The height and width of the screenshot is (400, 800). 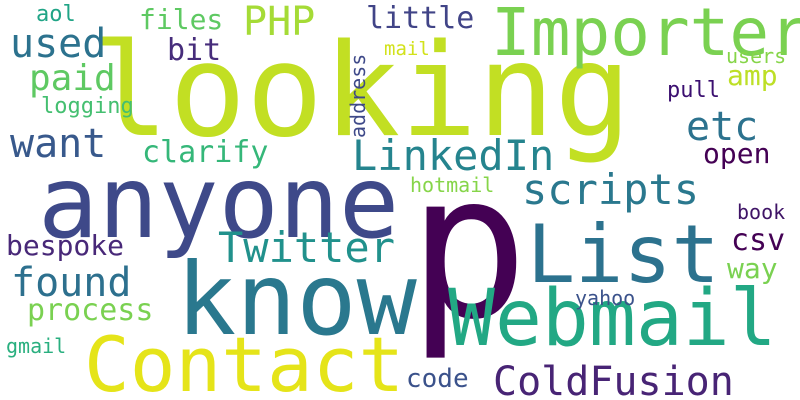 I want to click on word-open: open, so click(x=737, y=153).